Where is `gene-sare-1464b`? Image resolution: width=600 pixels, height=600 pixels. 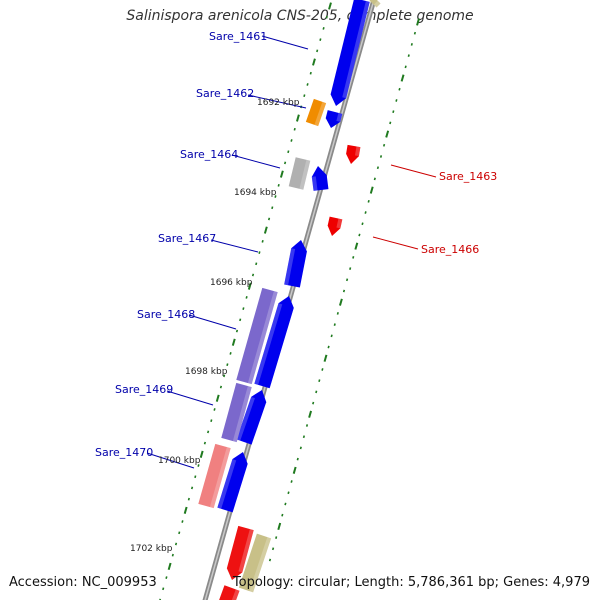 gene-sare-1464b is located at coordinates (320, 178).